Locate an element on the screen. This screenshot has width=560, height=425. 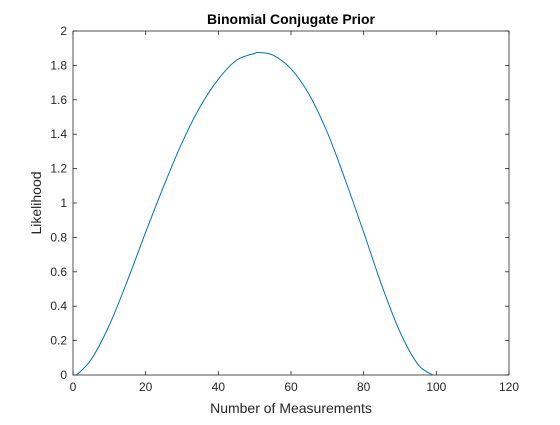
y-tick-label: 1.8 is located at coordinates (58, 65).